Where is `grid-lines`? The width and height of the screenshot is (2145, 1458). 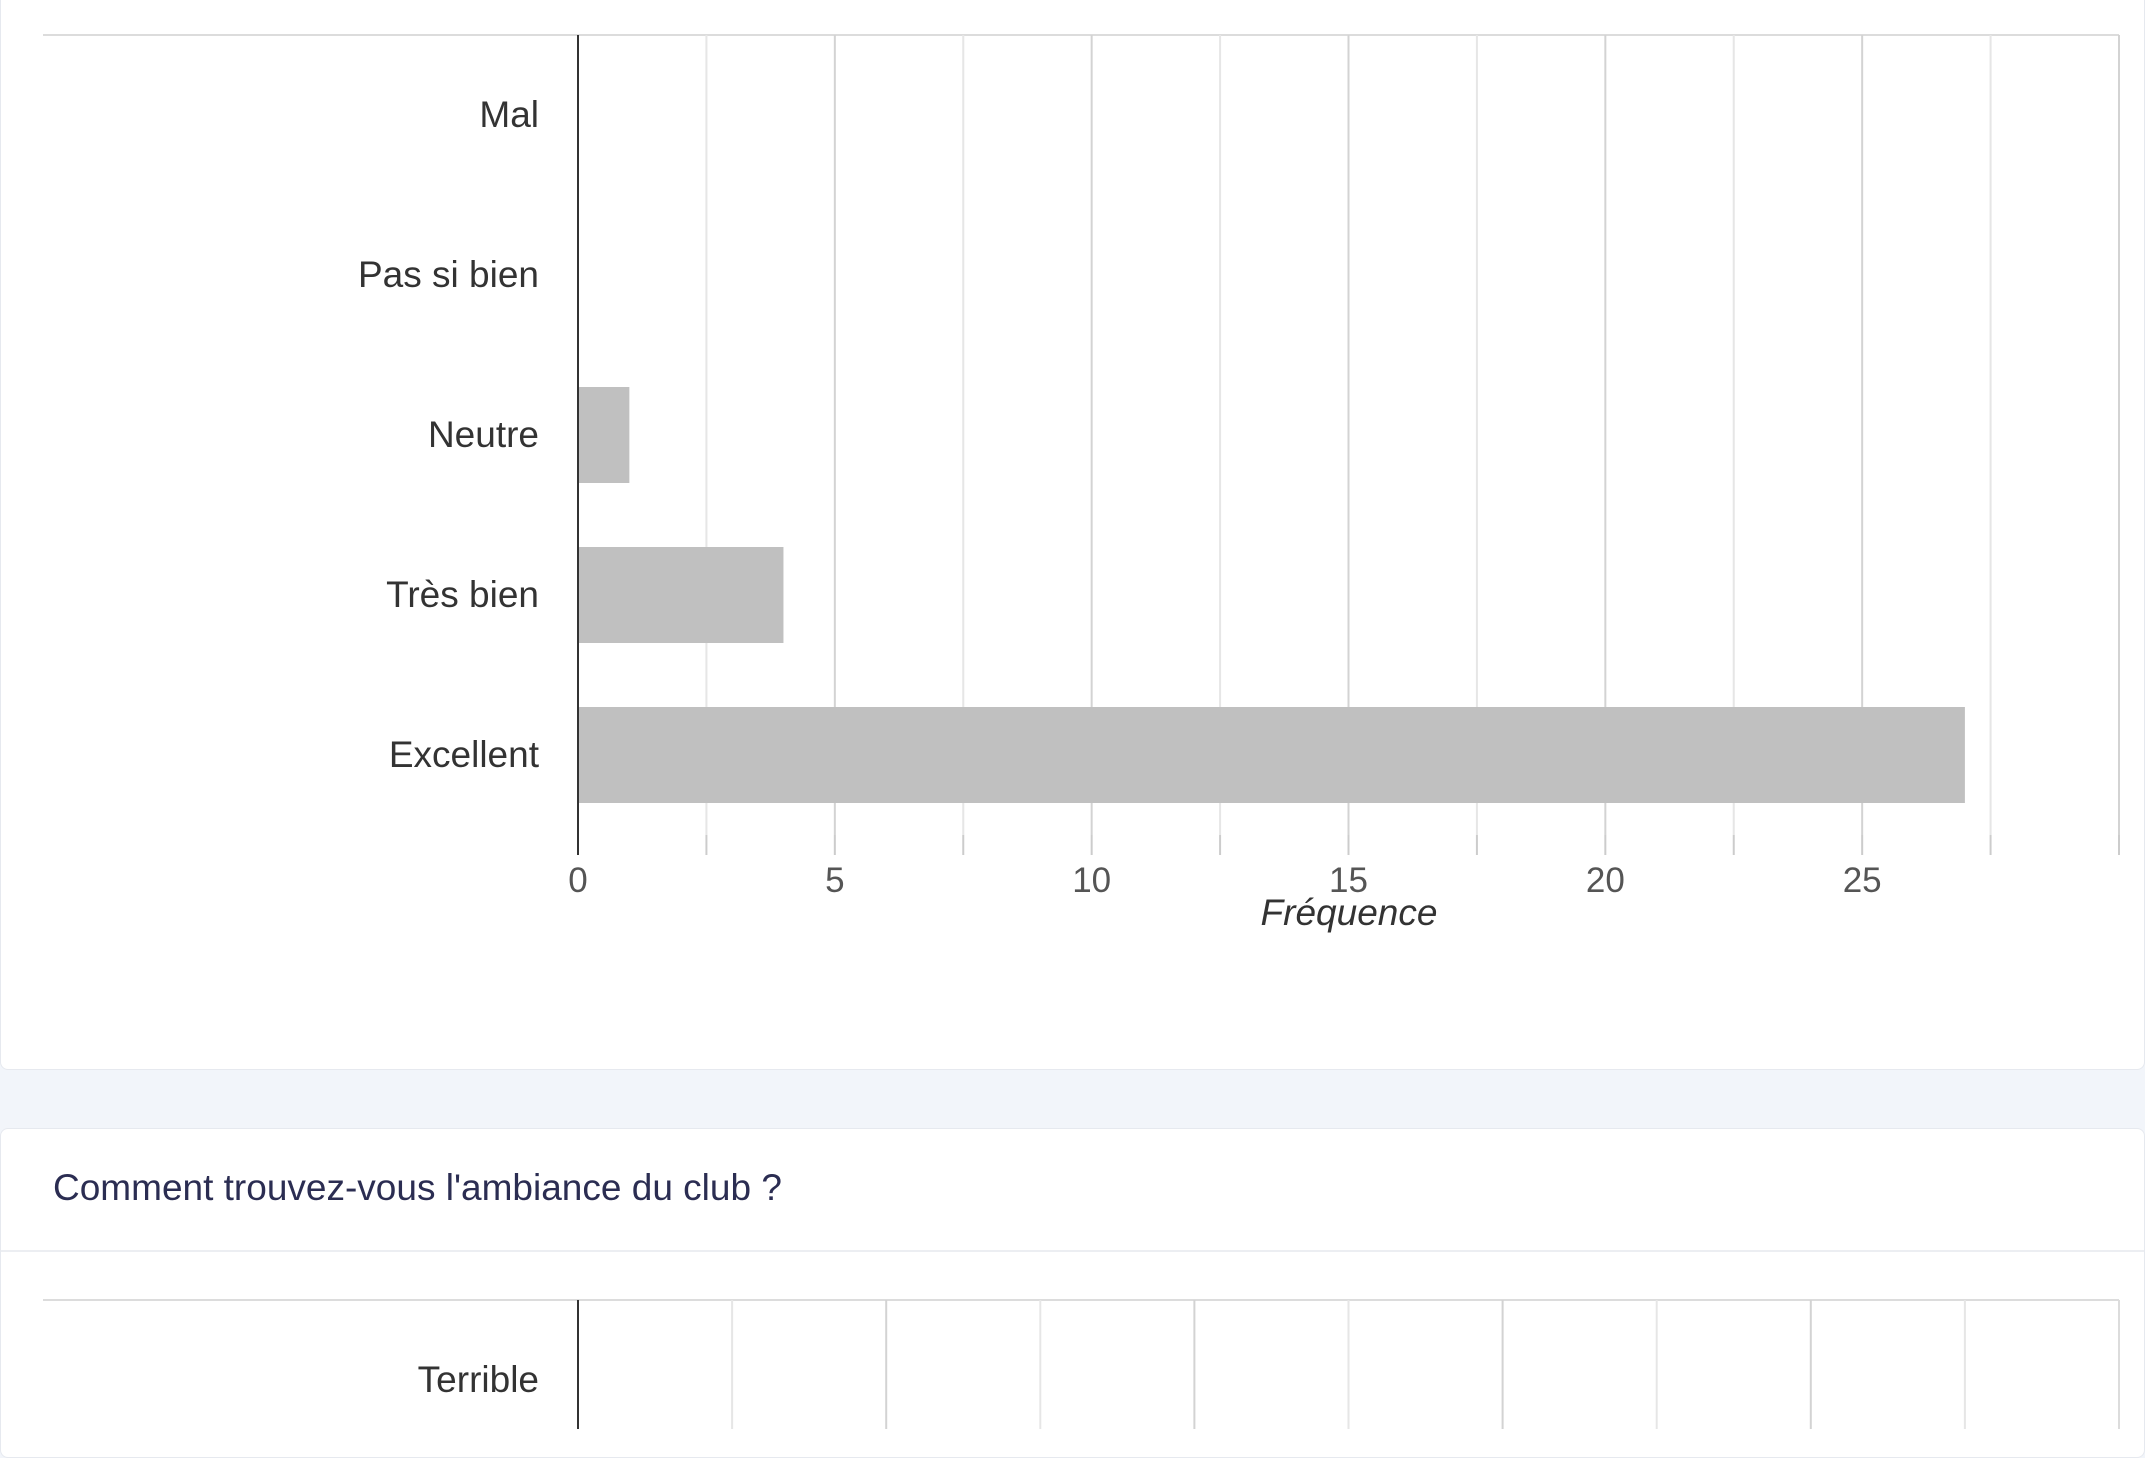
grid-lines is located at coordinates (1348, 1364).